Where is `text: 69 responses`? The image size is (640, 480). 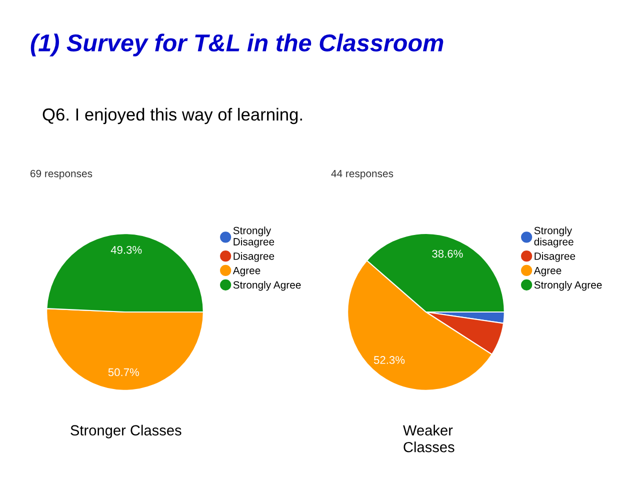 text: 69 responses is located at coordinates (61, 175).